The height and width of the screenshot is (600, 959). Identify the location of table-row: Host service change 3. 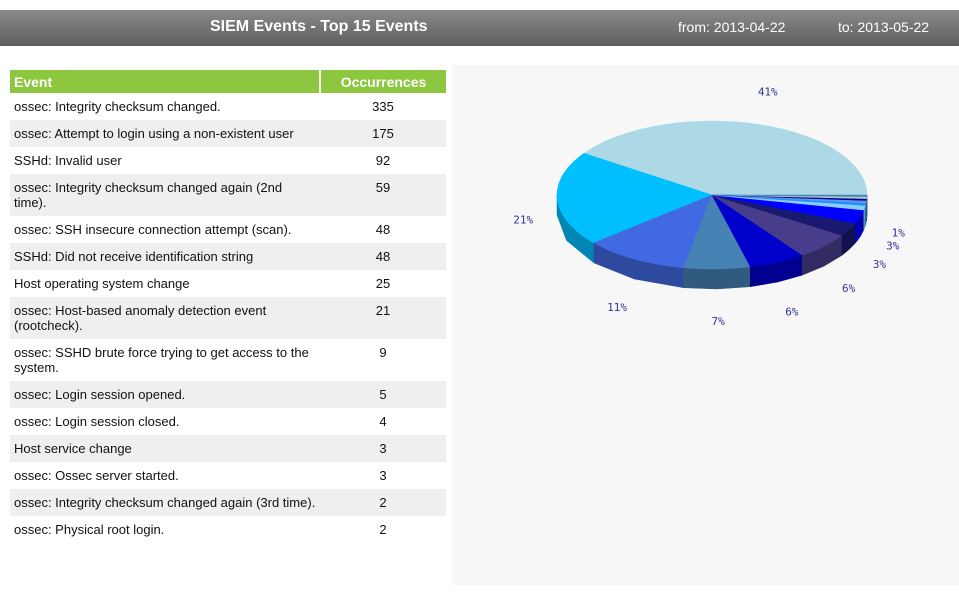
(228, 448).